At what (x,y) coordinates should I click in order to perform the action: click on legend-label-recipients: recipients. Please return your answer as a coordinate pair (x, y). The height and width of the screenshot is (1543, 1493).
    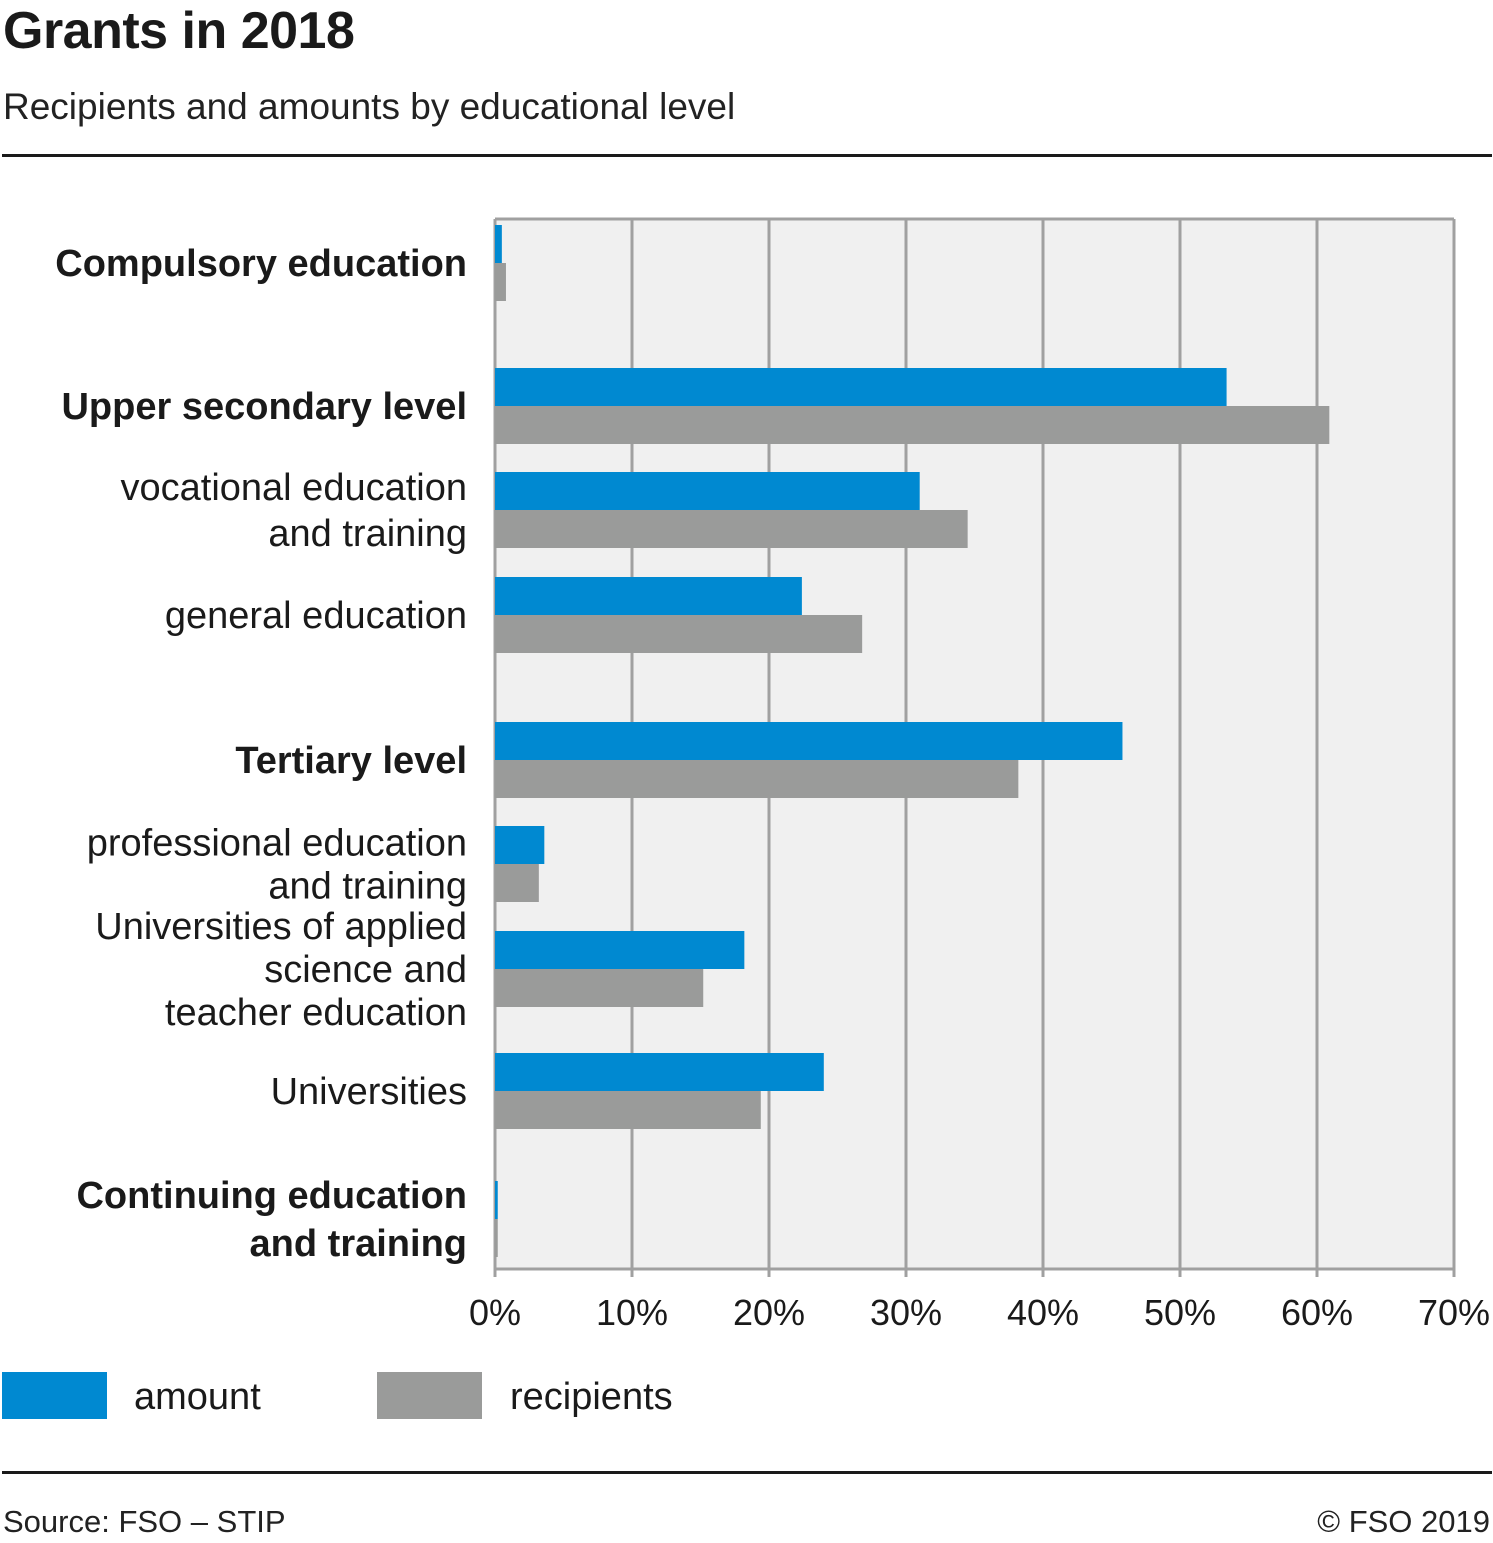
    Looking at the image, I should click on (591, 1397).